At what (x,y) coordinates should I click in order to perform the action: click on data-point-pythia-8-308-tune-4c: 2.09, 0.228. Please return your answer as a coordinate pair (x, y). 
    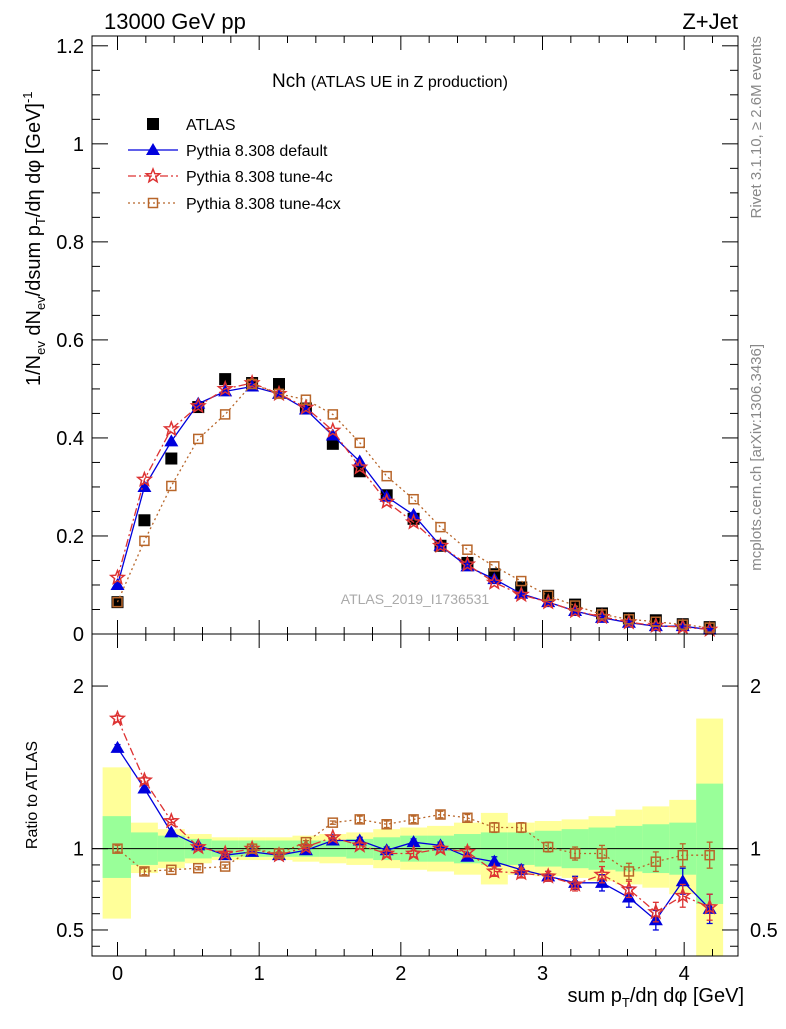
    Looking at the image, I should click on (413, 521).